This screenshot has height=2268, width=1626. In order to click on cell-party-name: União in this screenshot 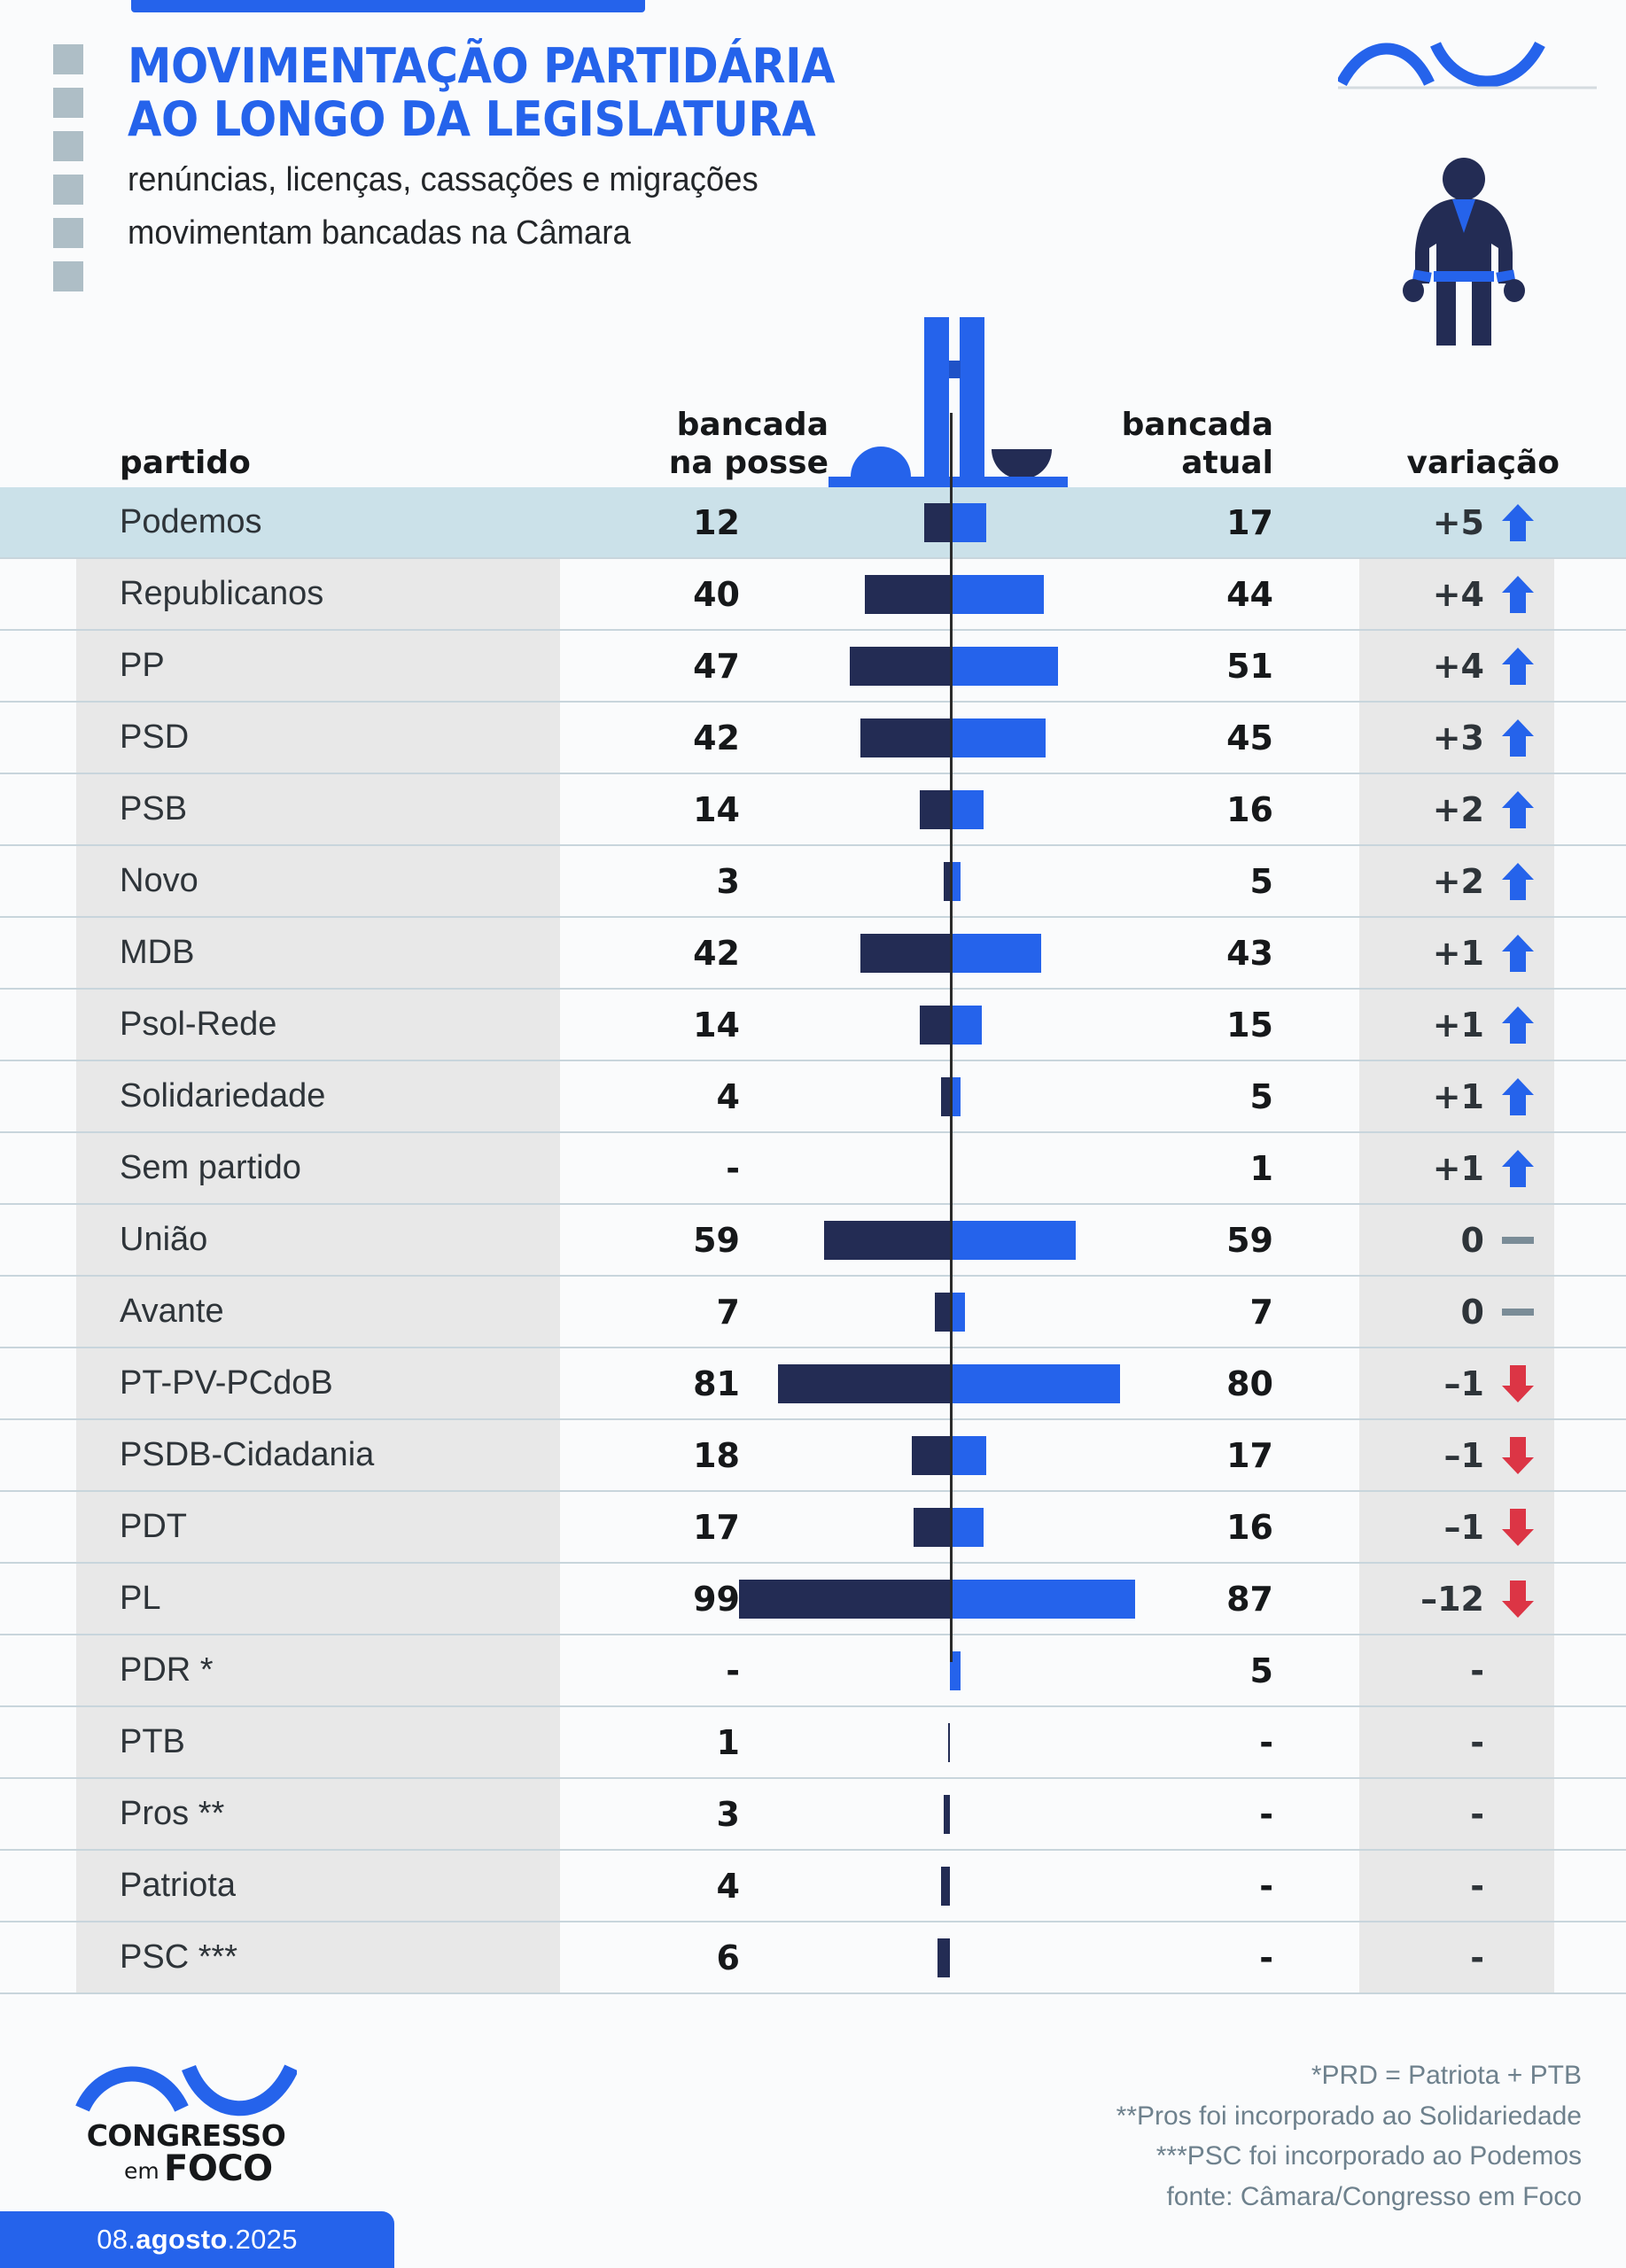, I will do `click(164, 1239)`.